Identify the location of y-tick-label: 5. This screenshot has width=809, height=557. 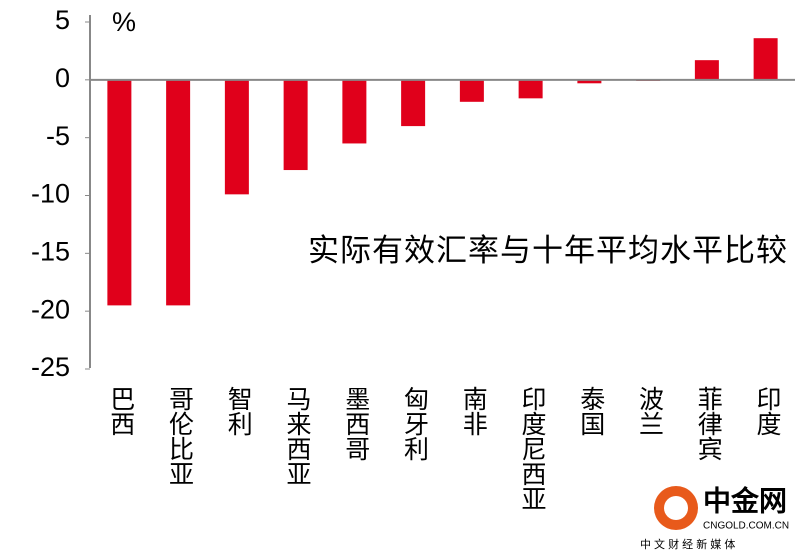
(62, 20).